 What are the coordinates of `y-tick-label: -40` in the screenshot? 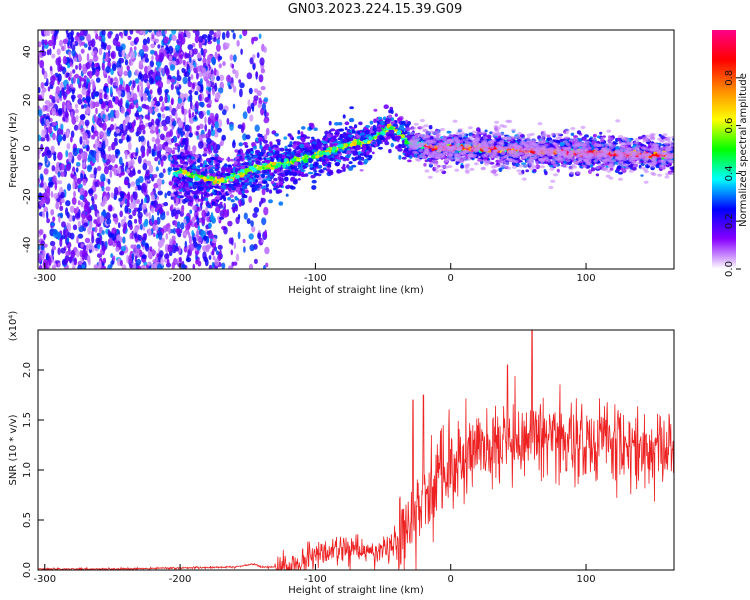 It's located at (27, 245).